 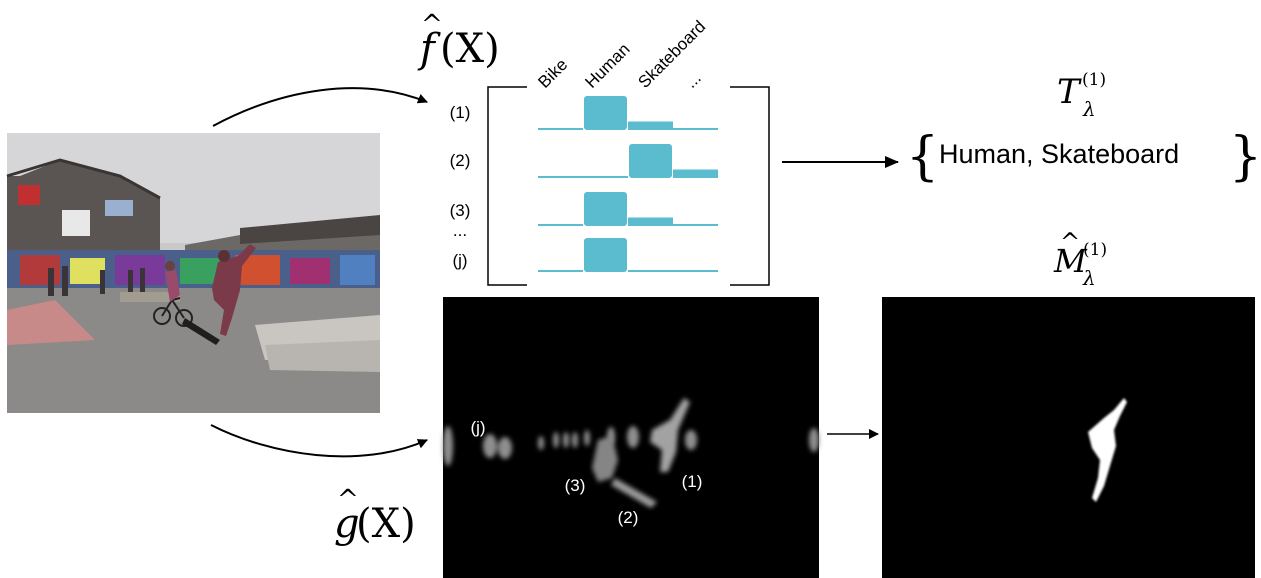 I want to click on mask-label-1: (1), so click(x=692, y=481).